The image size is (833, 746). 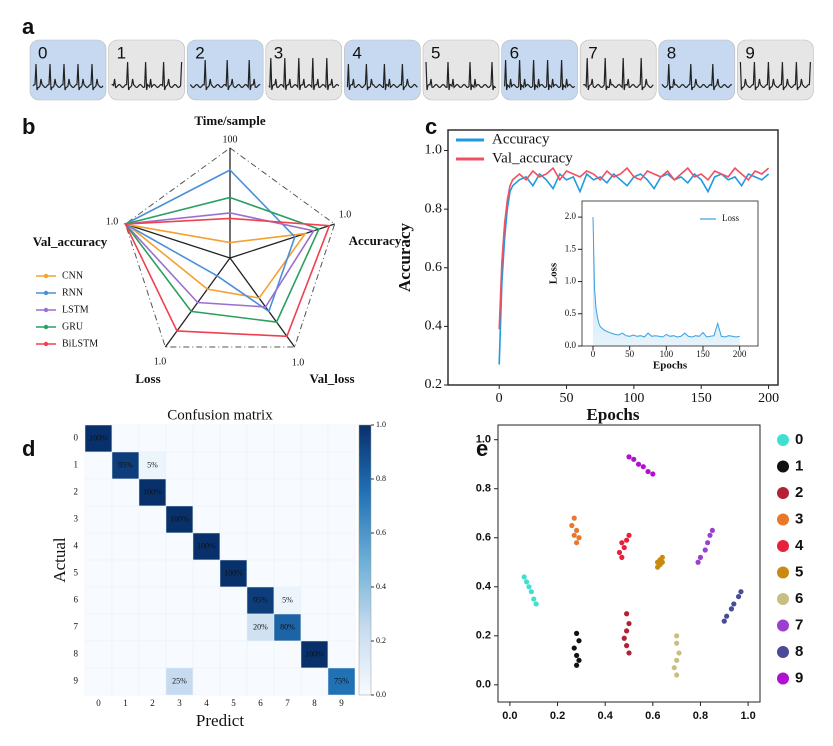 What do you see at coordinates (76, 627) in the screenshot?
I see `row-label: 7` at bounding box center [76, 627].